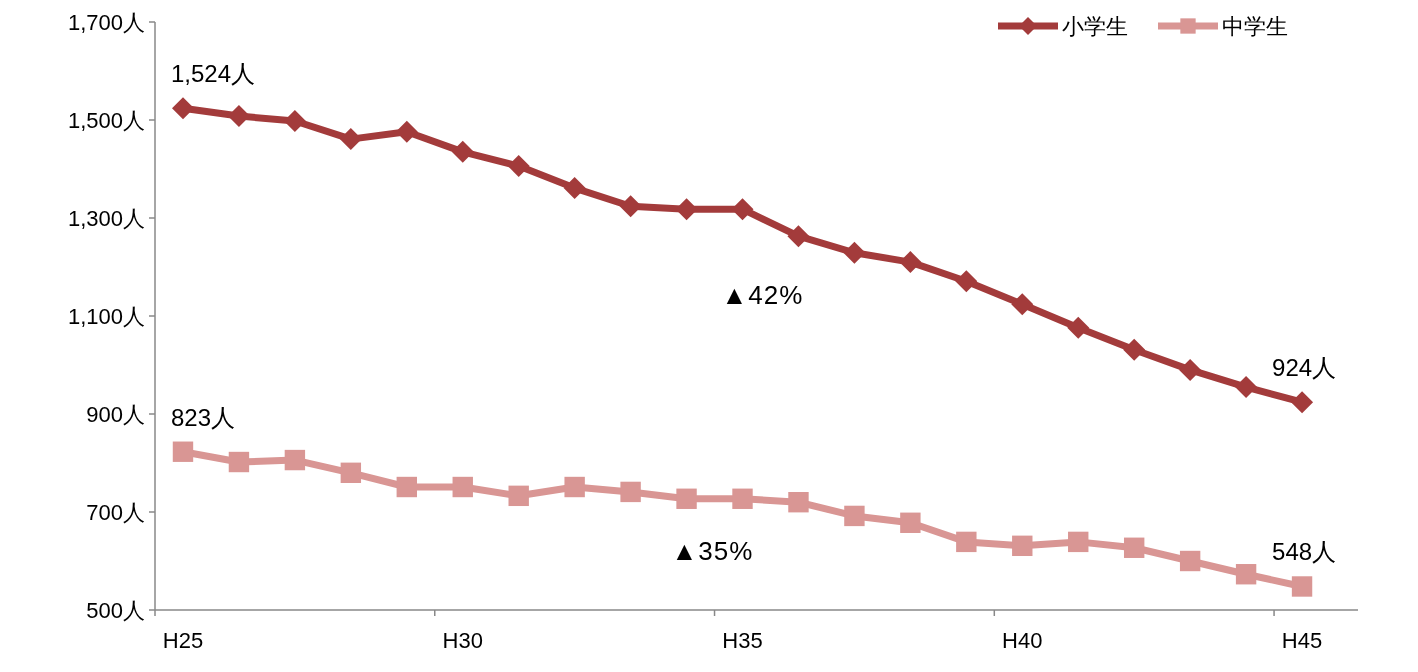 This screenshot has height=672, width=1418. Describe the element at coordinates (203, 417) in the screenshot. I see `data-label: 823人` at that location.